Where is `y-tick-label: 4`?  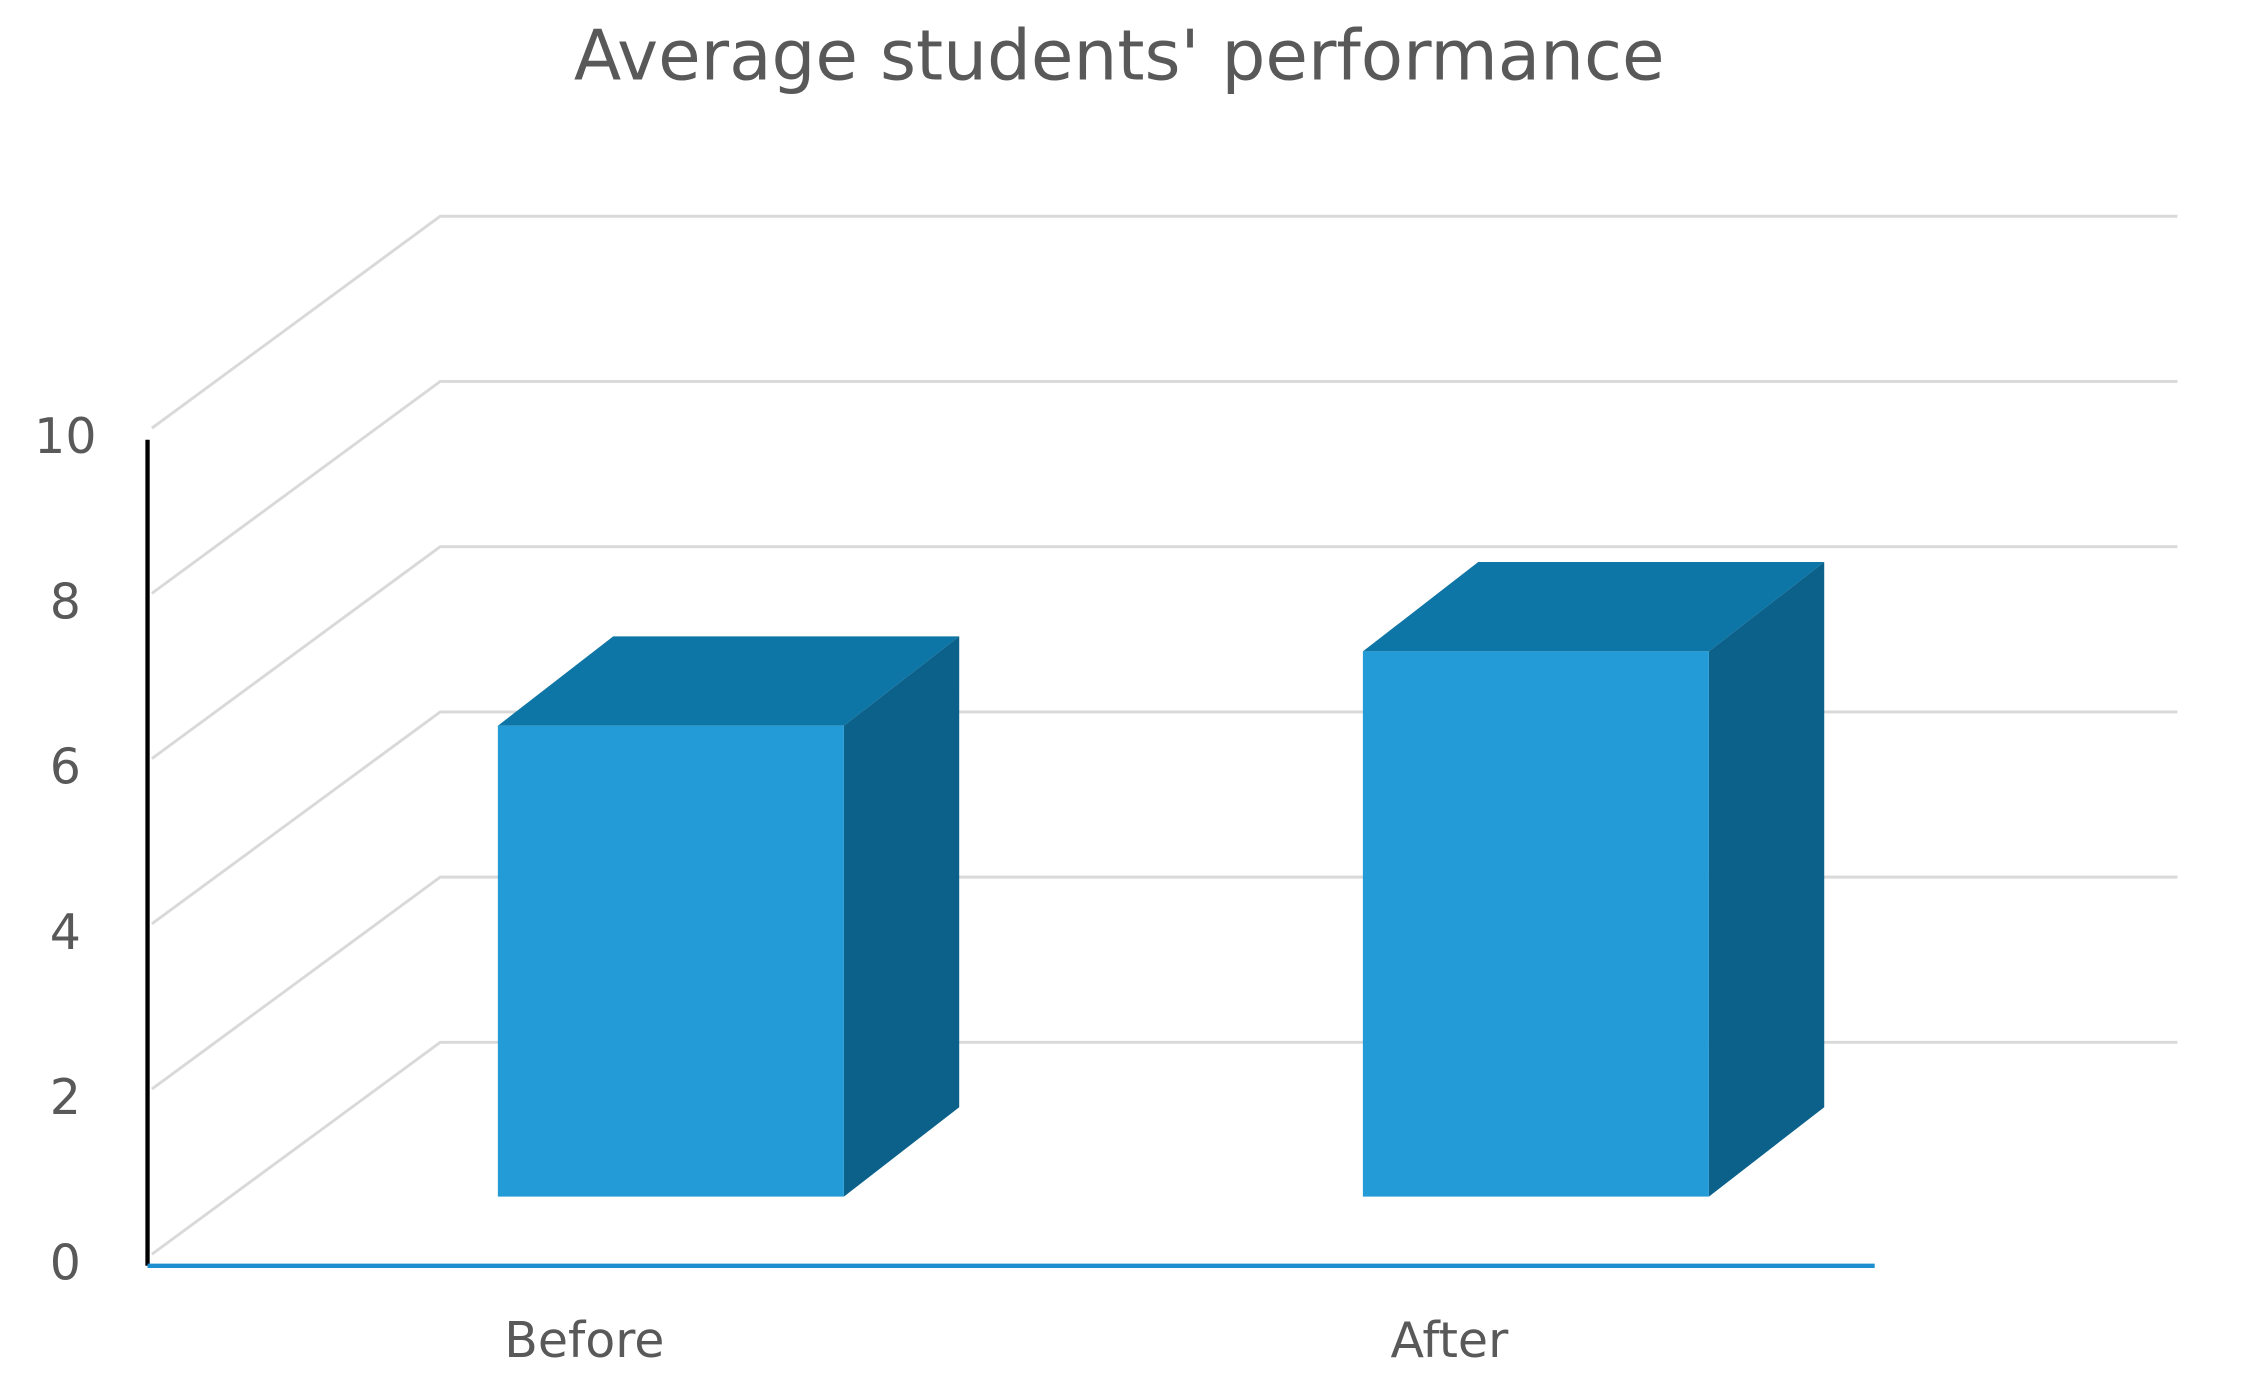 y-tick-label: 4 is located at coordinates (65, 932).